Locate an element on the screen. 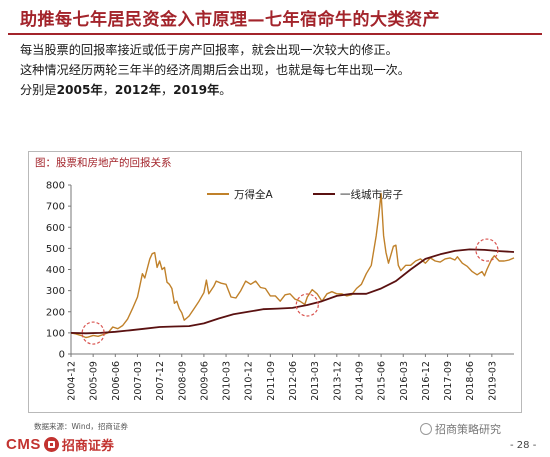 This screenshot has width=550, height=457. x-tick-label: 2004-12 is located at coordinates (72, 381).